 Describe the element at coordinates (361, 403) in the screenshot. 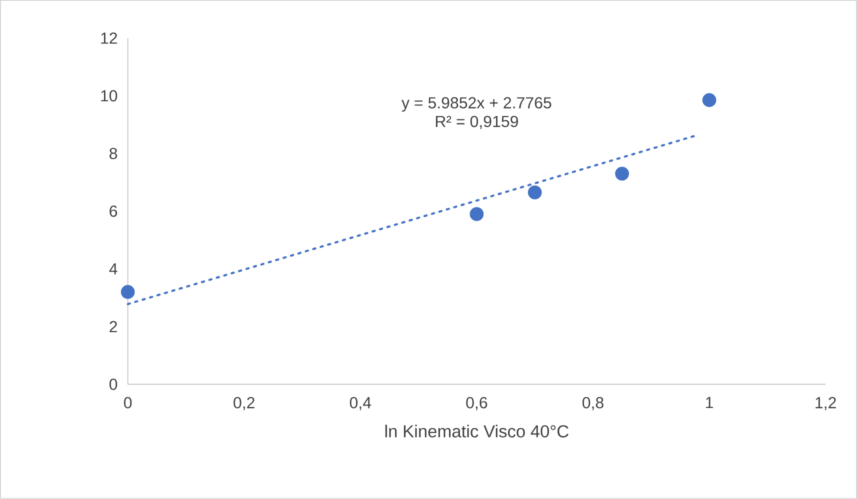

I see `x-tick-label: 0,4` at that location.